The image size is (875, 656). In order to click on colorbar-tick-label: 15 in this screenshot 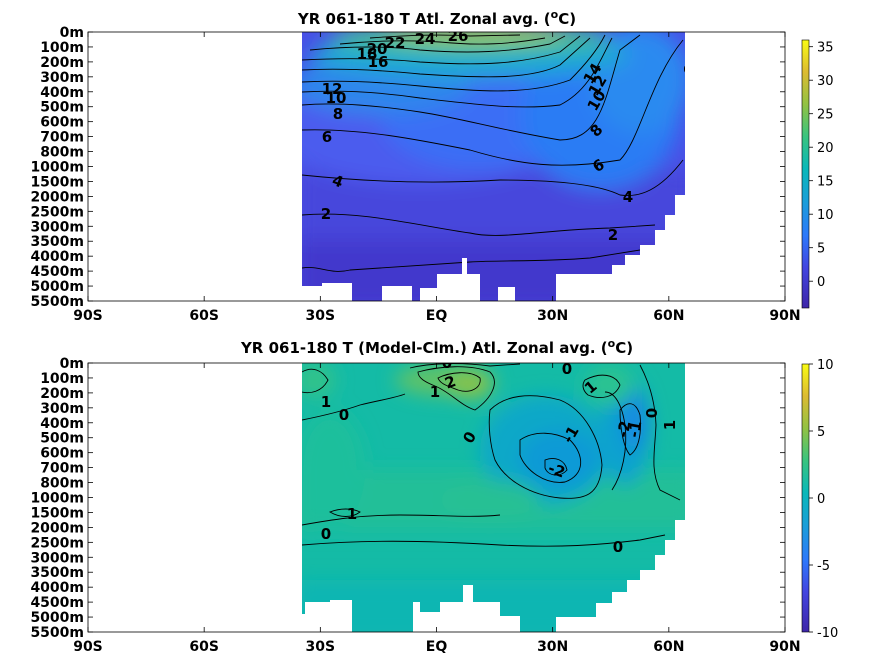, I will do `click(825, 182)`.